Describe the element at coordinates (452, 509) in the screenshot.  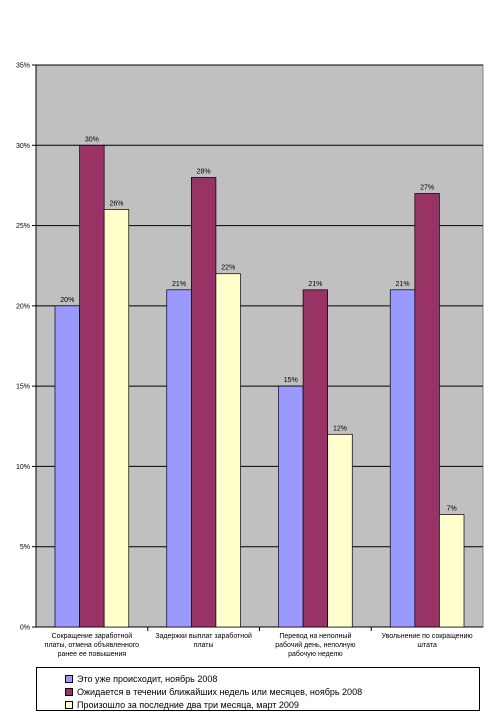
I see `data-label: 7%` at that location.